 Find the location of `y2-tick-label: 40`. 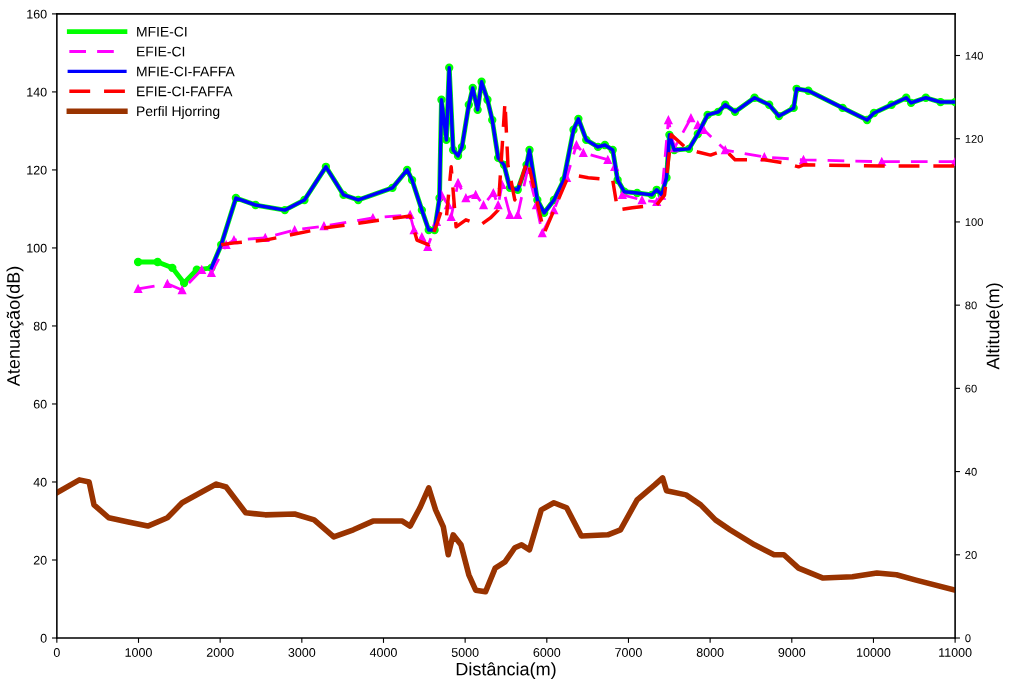

y2-tick-label: 40 is located at coordinates (971, 471).